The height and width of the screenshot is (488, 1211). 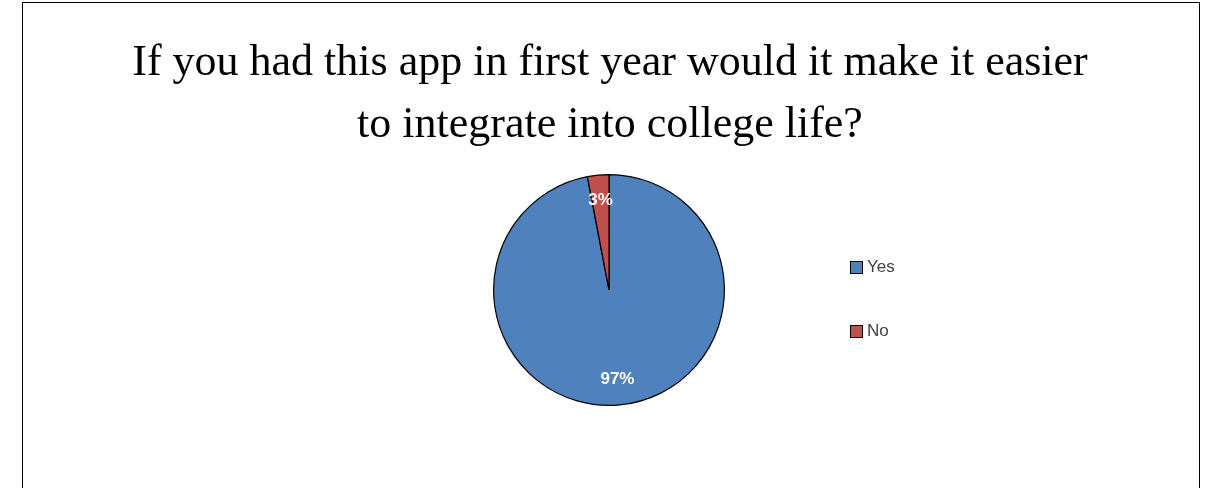 I want to click on legend-label: Yes, so click(x=881, y=267).